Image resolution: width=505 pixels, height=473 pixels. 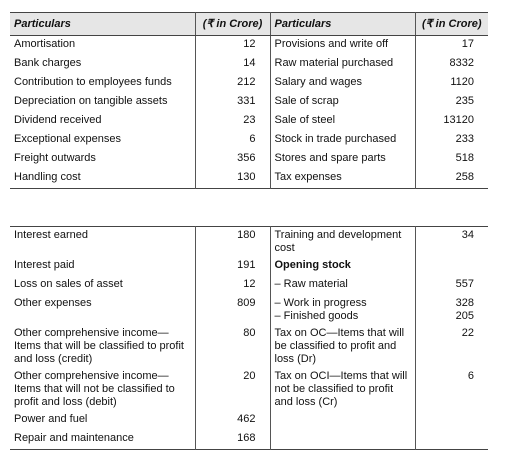 I want to click on value: 8332, so click(x=461, y=63).